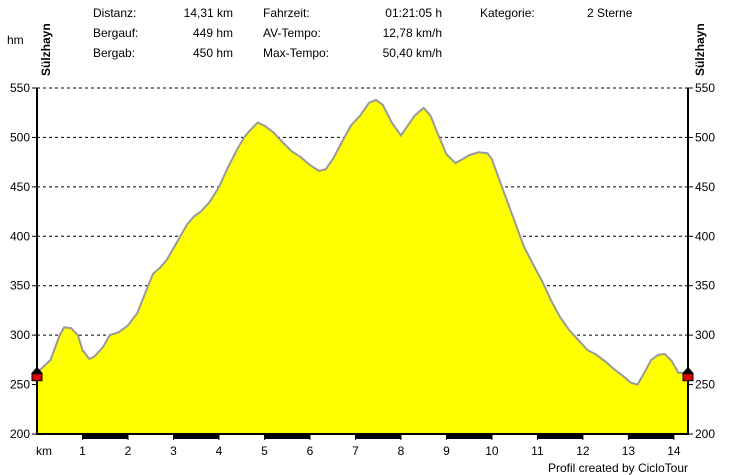 The image size is (734, 475). What do you see at coordinates (82, 451) in the screenshot?
I see `x-tick-label: 1` at bounding box center [82, 451].